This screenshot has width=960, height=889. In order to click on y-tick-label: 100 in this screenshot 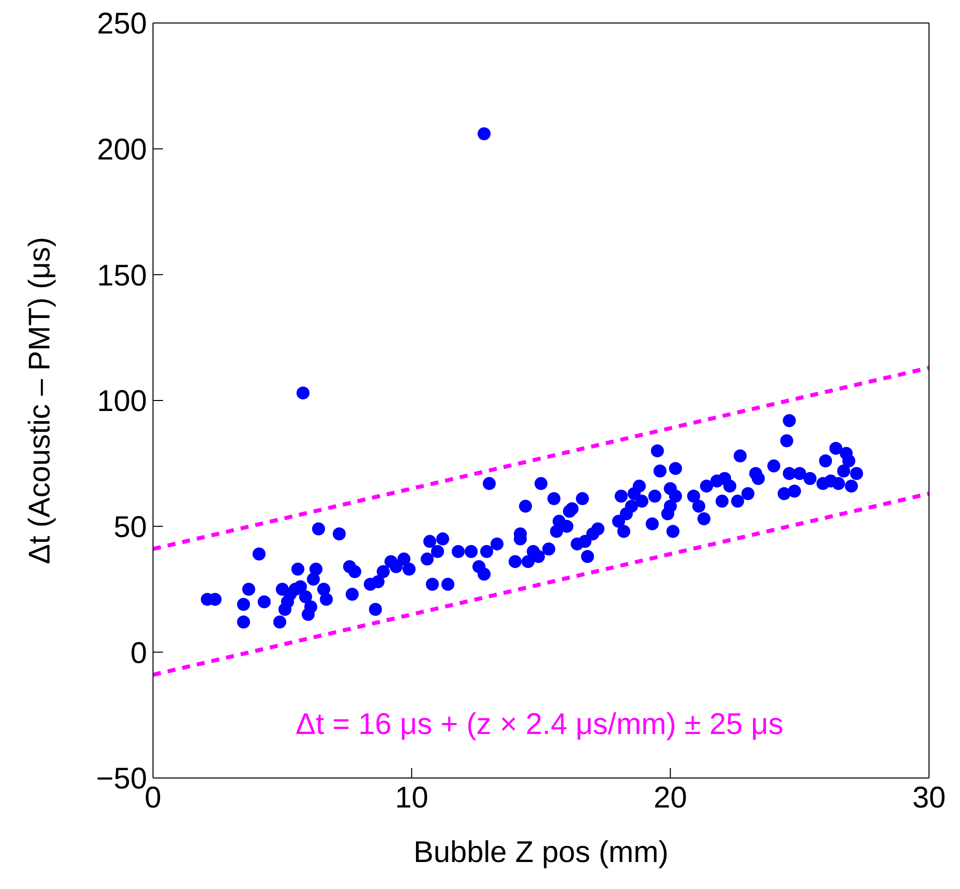, I will do `click(121, 401)`.